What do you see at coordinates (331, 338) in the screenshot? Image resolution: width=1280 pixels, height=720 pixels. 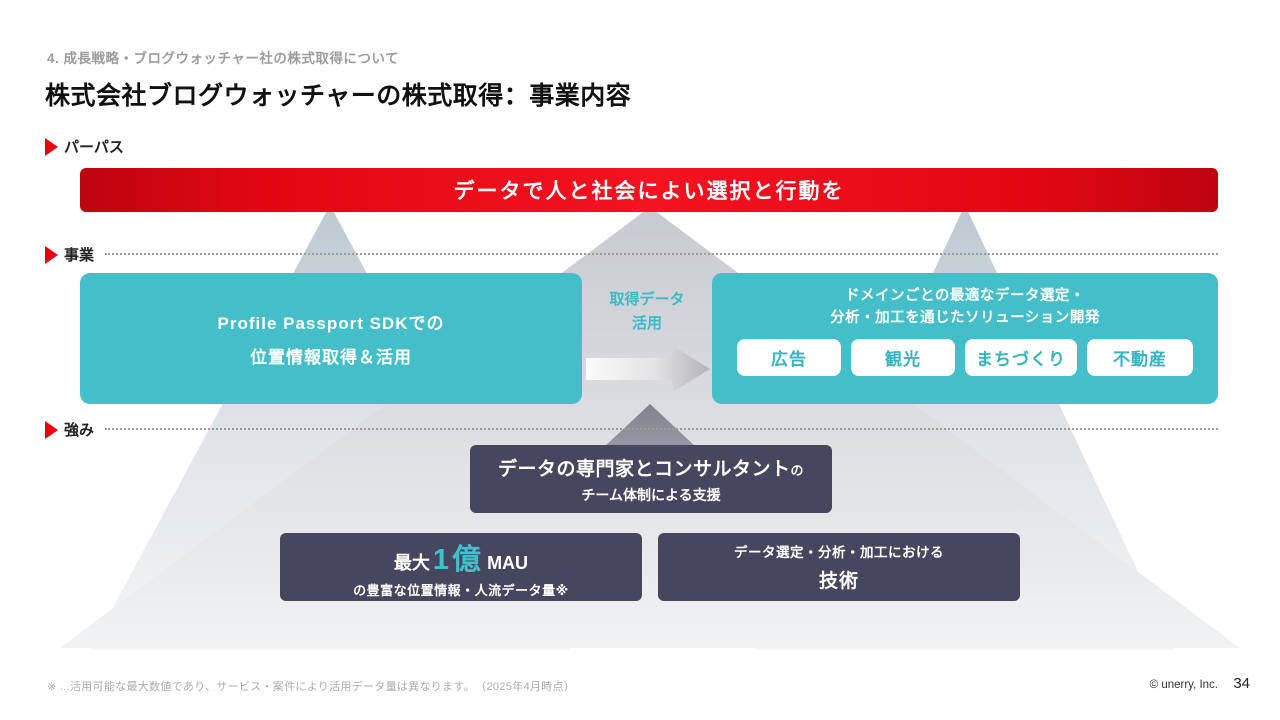 I see `sdk-box: Profile Passport SDKでの 位置情報取得＆活用` at bounding box center [331, 338].